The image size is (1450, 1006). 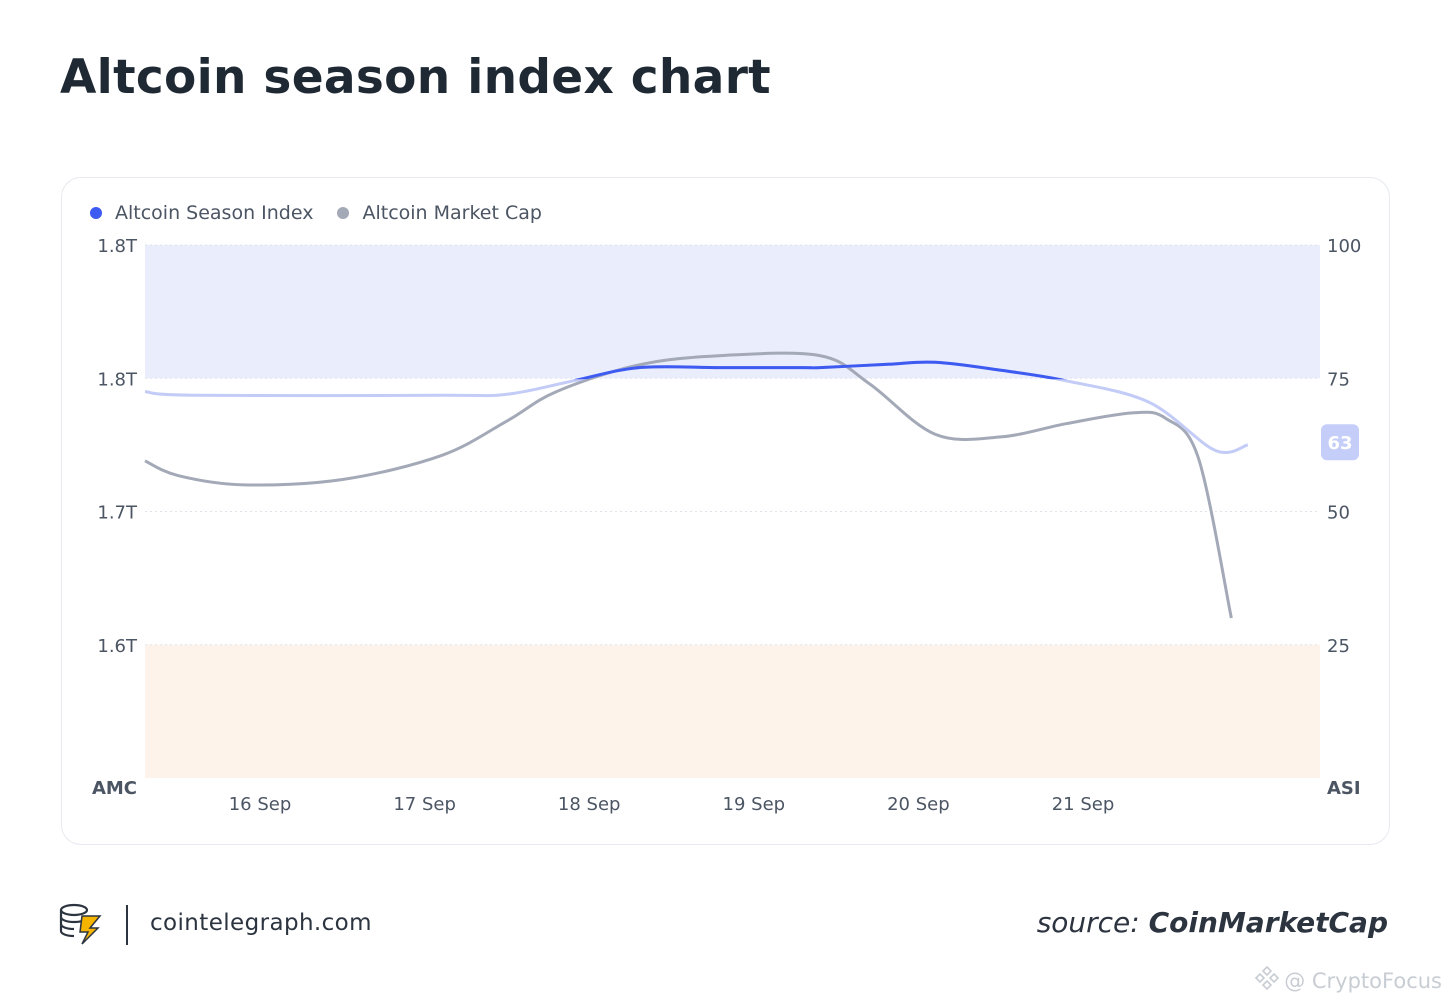 I want to click on right-tick-label: 25, so click(x=1338, y=646).